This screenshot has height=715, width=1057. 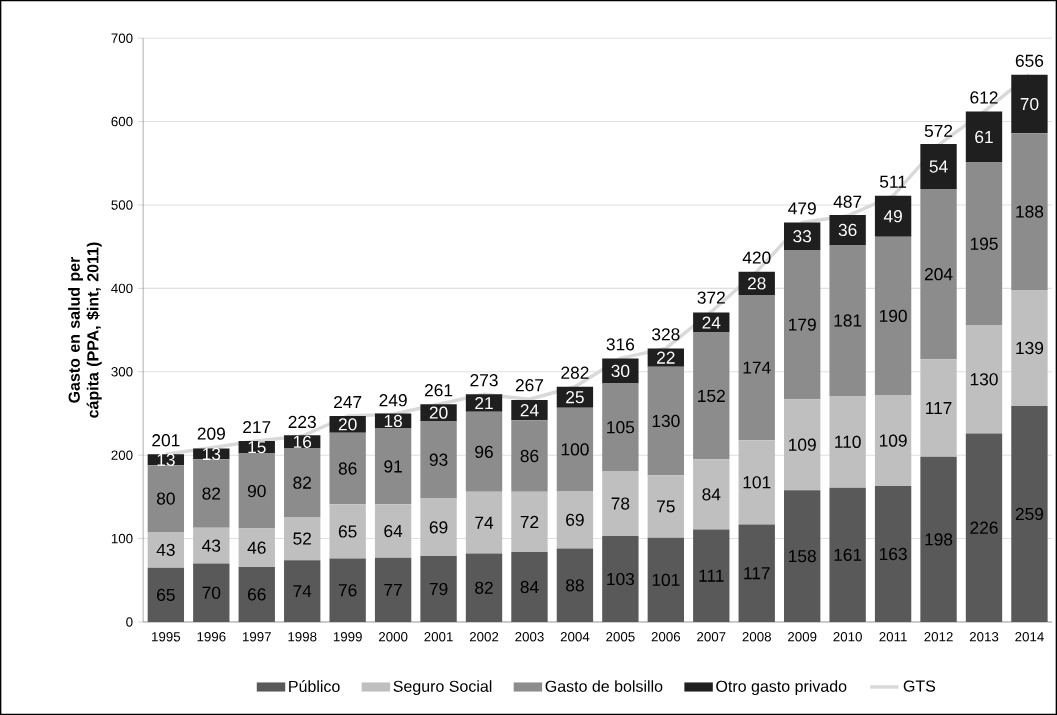 What do you see at coordinates (1030, 211) in the screenshot?
I see `data-label: 188` at bounding box center [1030, 211].